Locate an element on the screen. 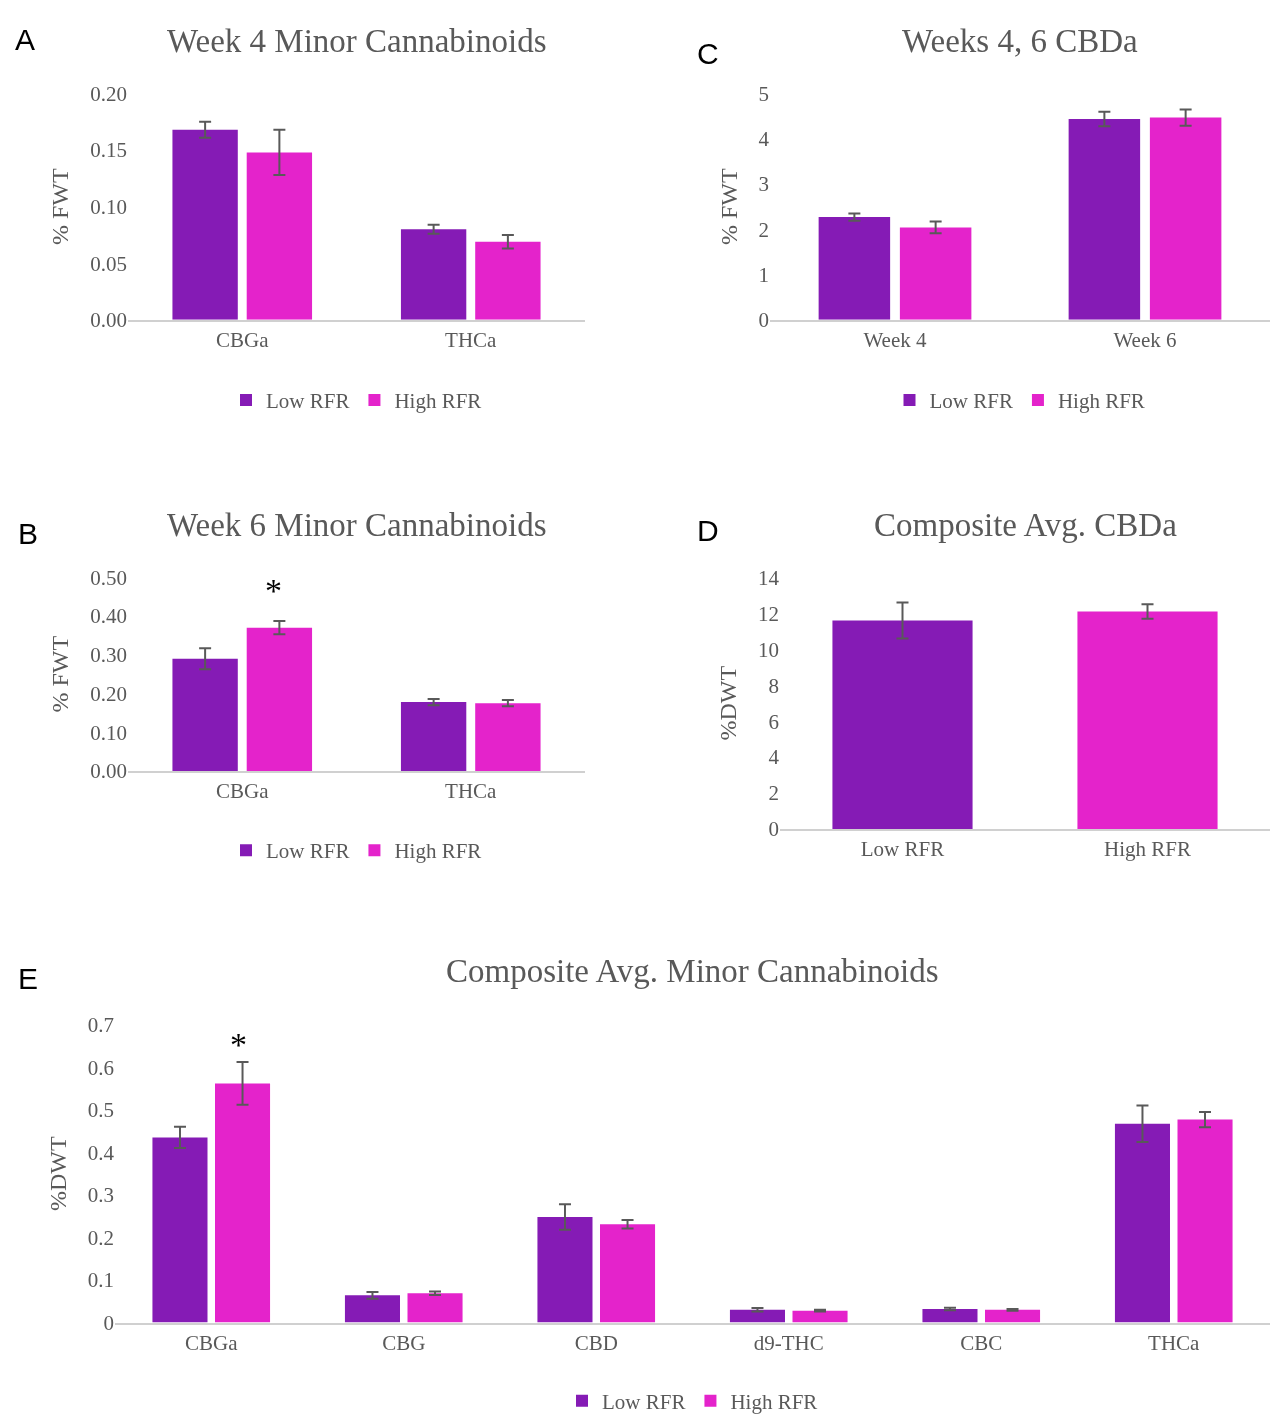 This screenshot has height=1426, width=1273. text: E is located at coordinates (28, 978).